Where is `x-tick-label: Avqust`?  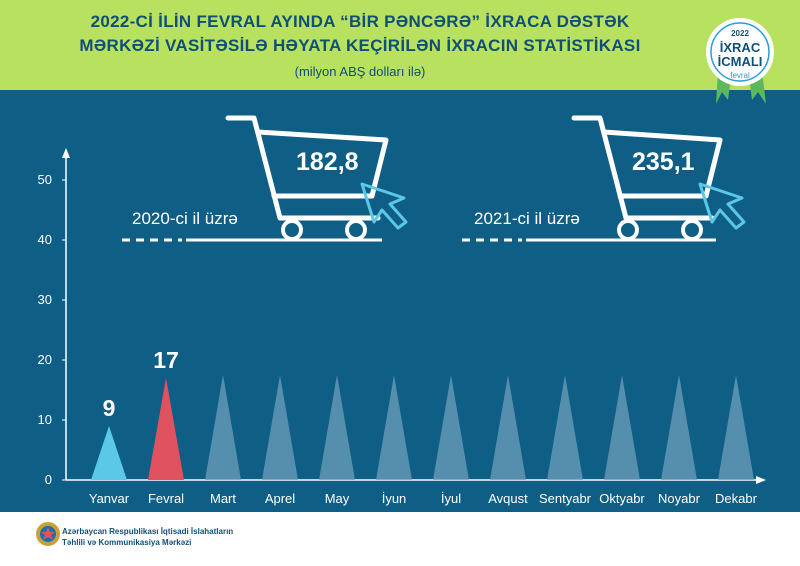
x-tick-label: Avqust is located at coordinates (508, 498).